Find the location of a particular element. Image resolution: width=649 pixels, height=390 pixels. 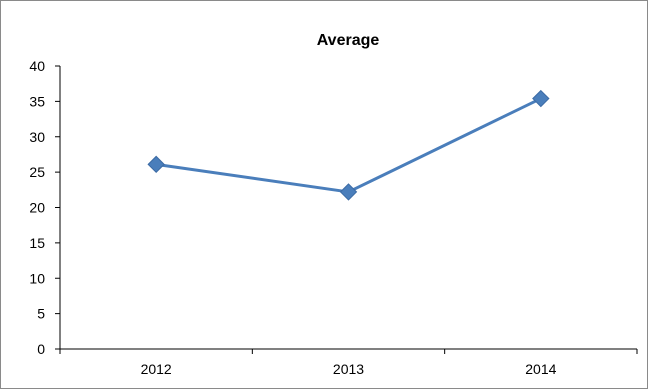

y-tick-label: 20 is located at coordinates (37, 208).